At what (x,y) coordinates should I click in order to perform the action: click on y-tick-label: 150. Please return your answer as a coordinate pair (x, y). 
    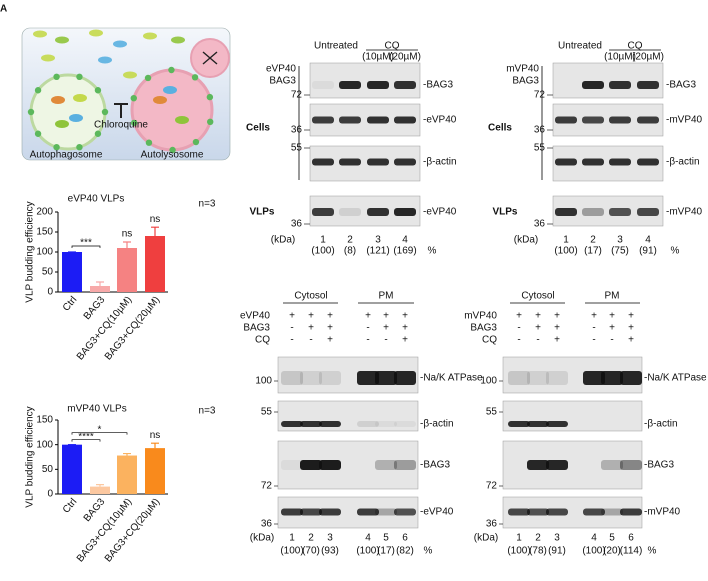
    Looking at the image, I should click on (44, 232).